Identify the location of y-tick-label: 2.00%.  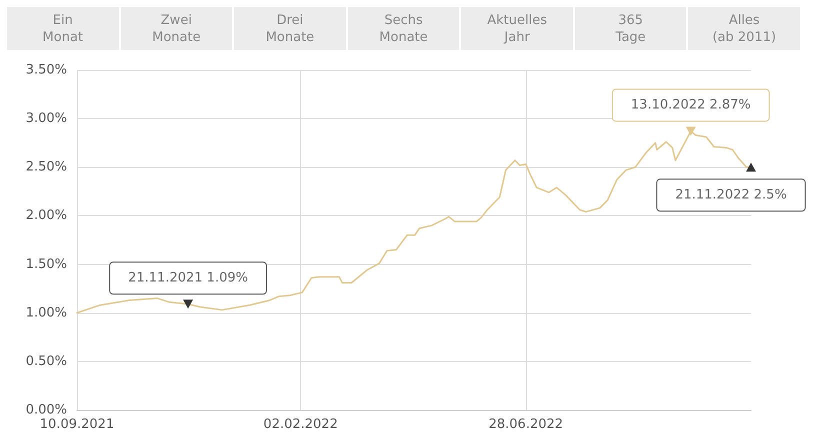
(46, 216).